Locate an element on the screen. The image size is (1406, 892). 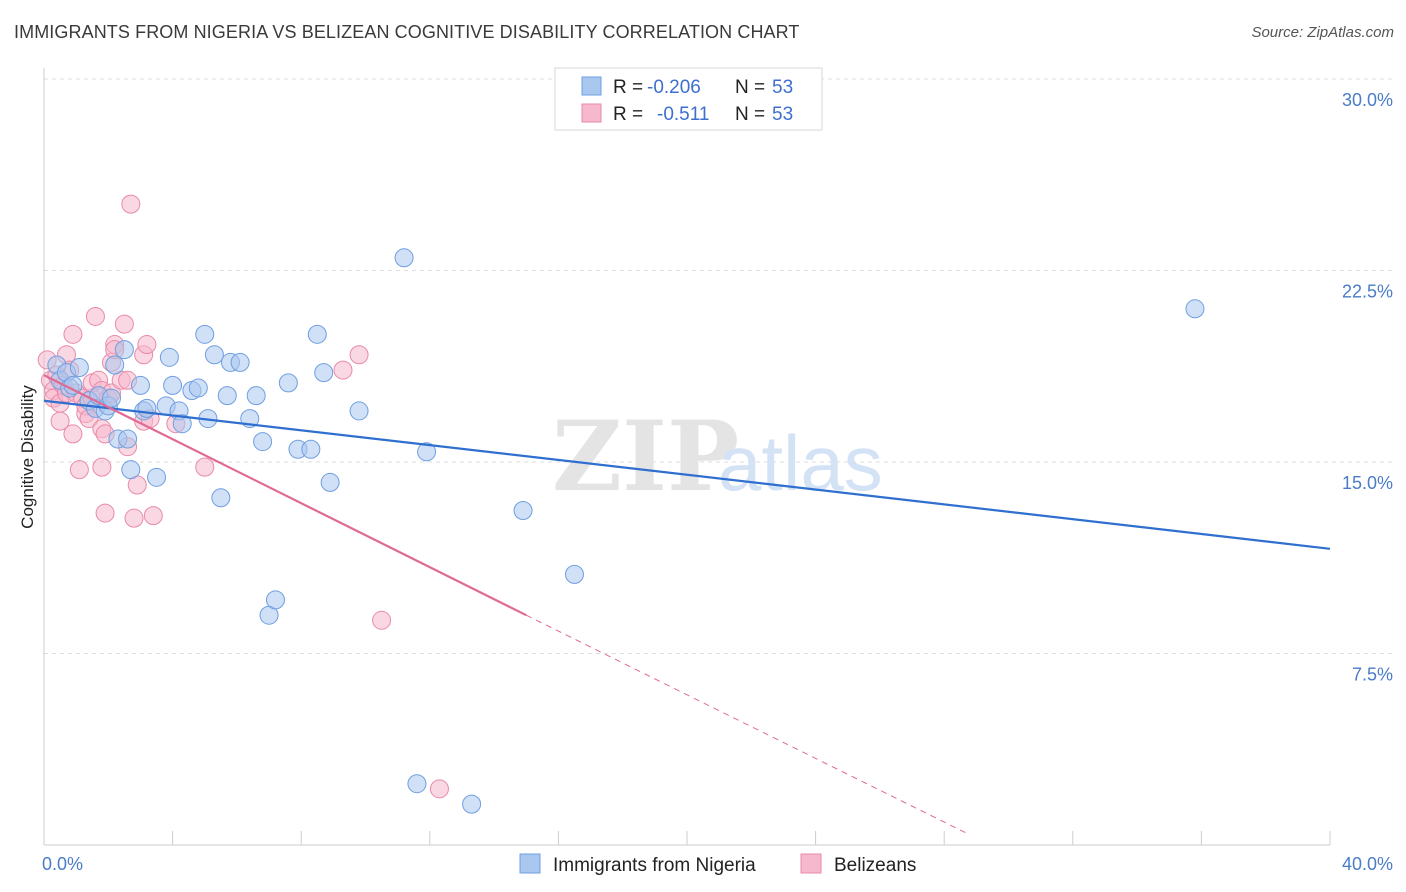
y-tick-label-3: 30.0% is located at coordinates (1367, 100).